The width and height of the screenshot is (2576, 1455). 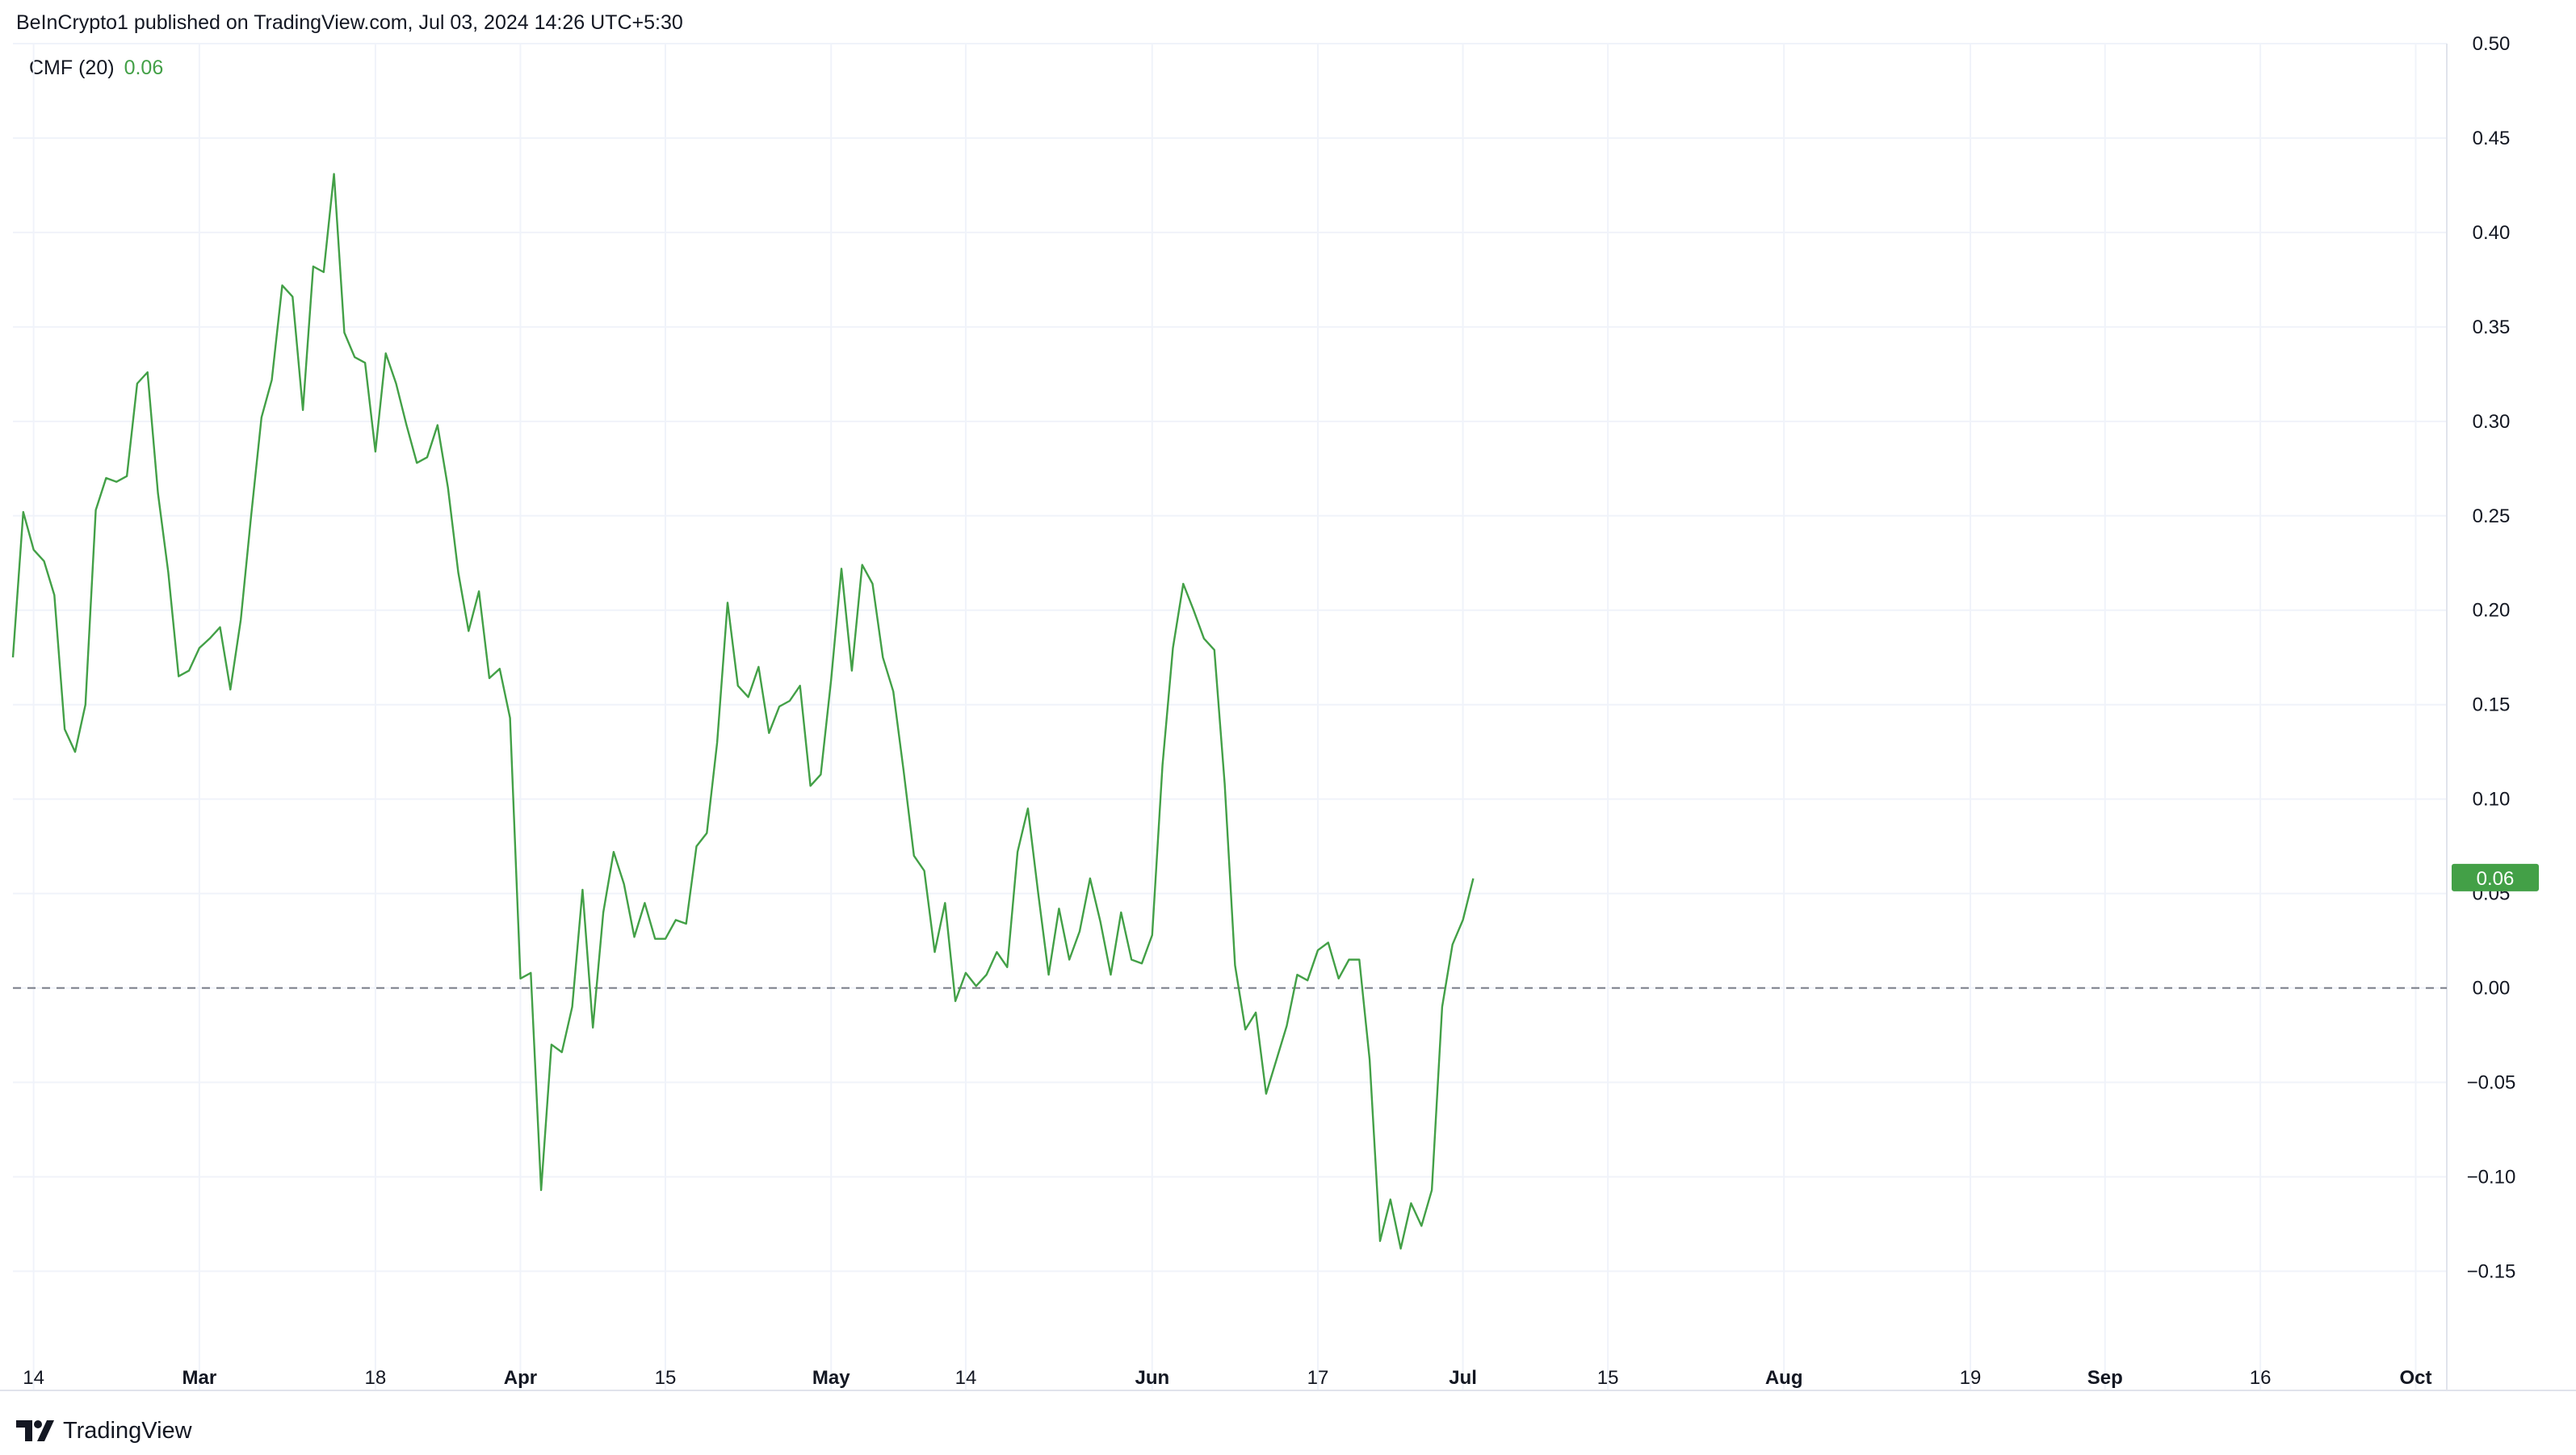 What do you see at coordinates (2492, 422) in the screenshot?
I see `y-tick-label: 0.30` at bounding box center [2492, 422].